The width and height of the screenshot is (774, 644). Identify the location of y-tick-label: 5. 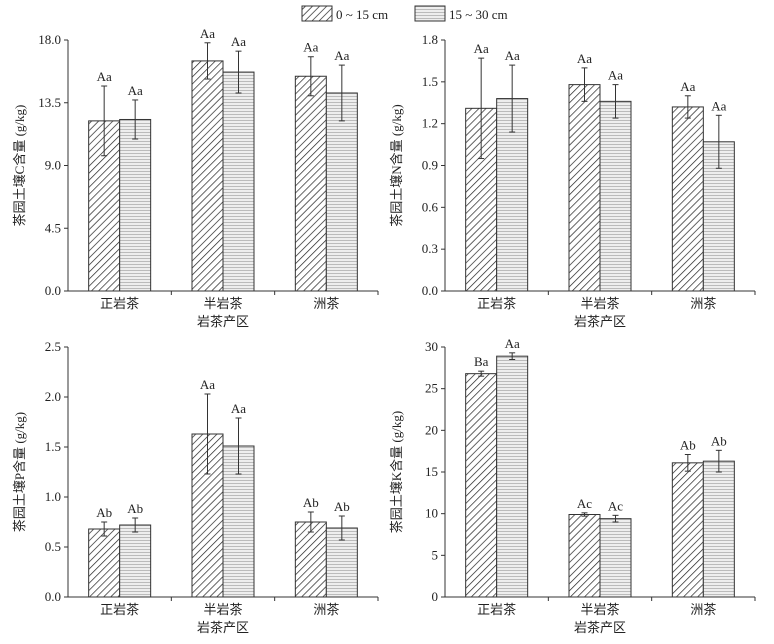
(435, 554).